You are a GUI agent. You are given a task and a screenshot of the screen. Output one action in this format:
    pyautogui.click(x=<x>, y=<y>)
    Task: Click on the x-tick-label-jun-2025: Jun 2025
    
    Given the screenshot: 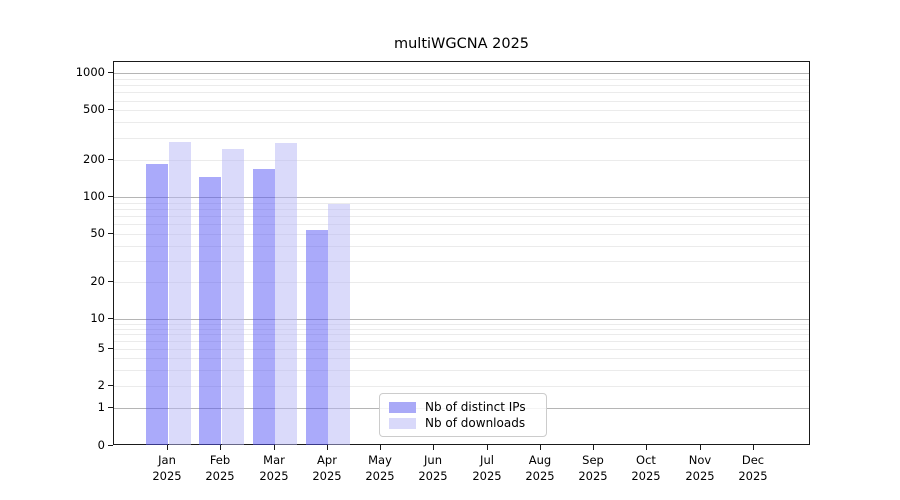 What is the action you would take?
    pyautogui.click(x=433, y=468)
    